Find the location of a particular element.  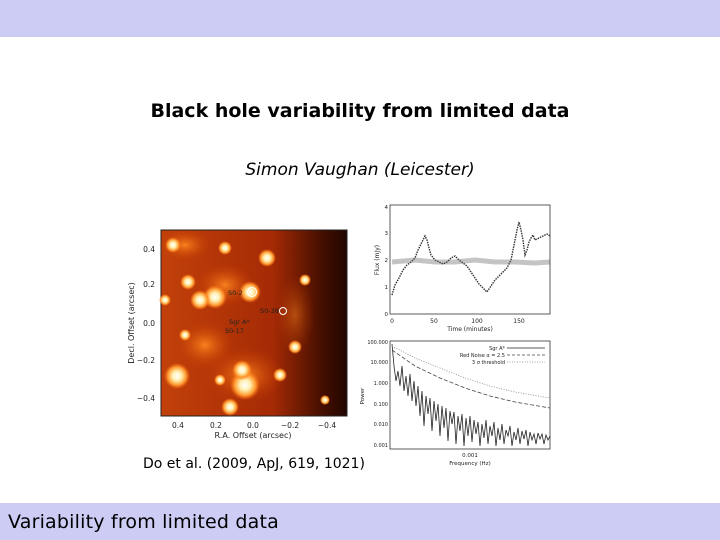

lc-ylabel: Flux (mJy) is located at coordinates (377, 260).